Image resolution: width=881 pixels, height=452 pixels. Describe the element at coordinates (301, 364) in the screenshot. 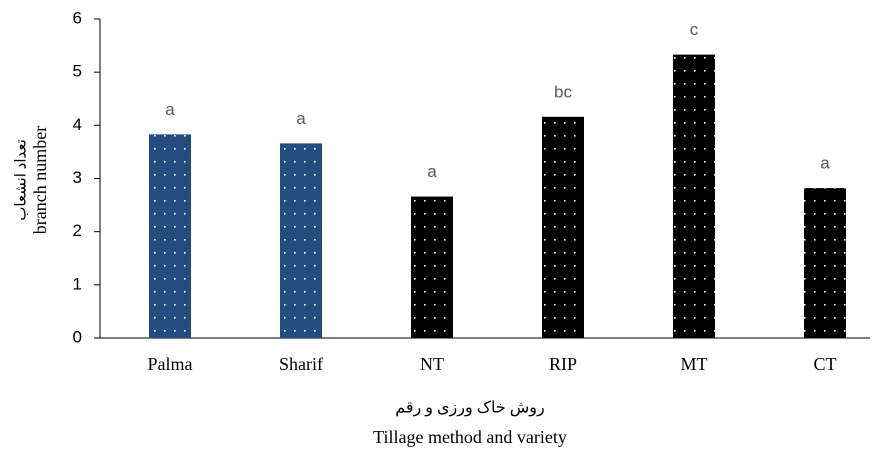

I see `x-tick-label: Sharif` at that location.